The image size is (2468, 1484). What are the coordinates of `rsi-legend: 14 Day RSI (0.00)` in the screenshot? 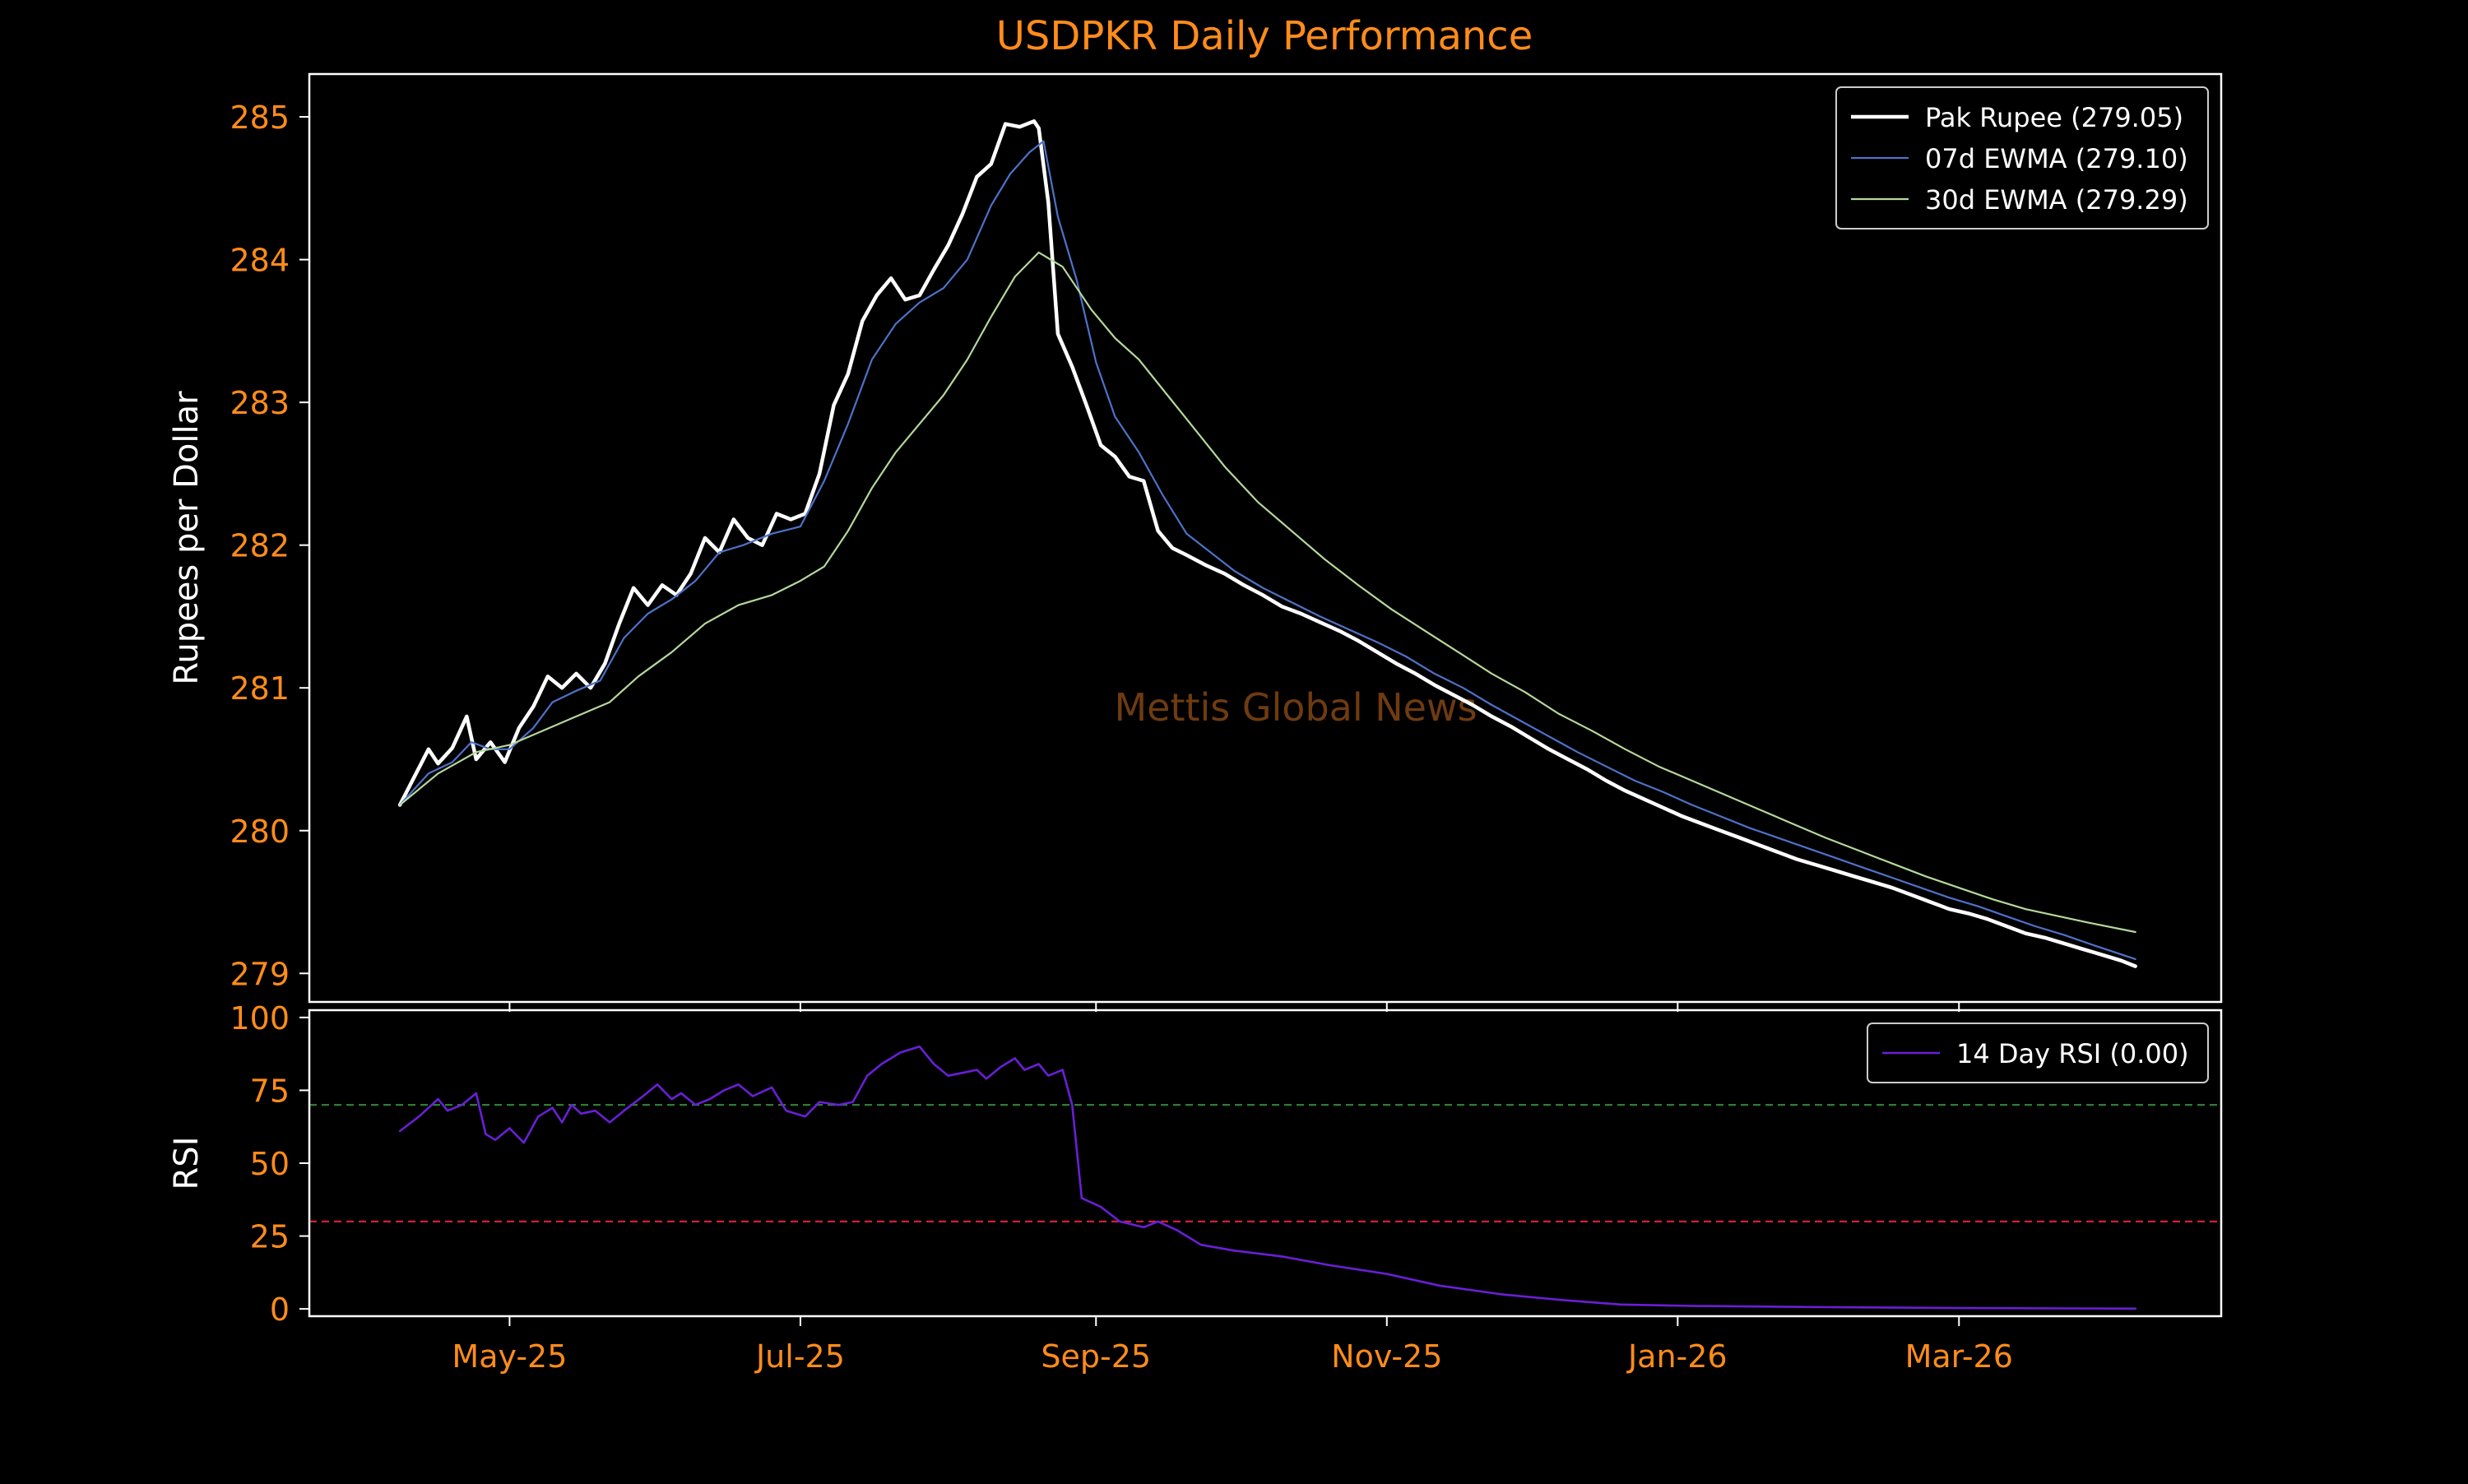 It's located at (2038, 1053).